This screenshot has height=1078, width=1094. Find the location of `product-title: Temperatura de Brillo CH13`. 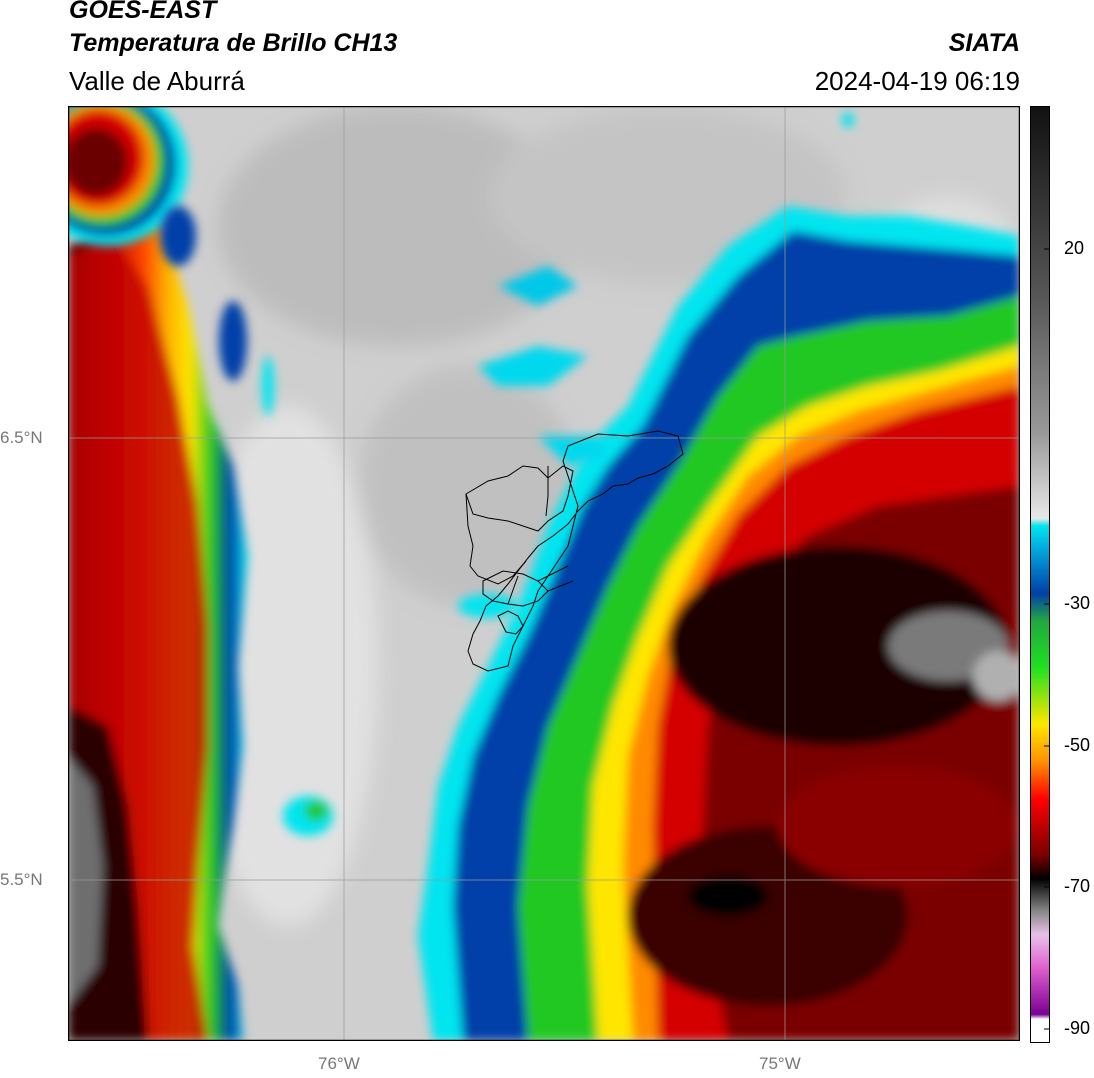

product-title: Temperatura de Brillo CH13 is located at coordinates (233, 43).